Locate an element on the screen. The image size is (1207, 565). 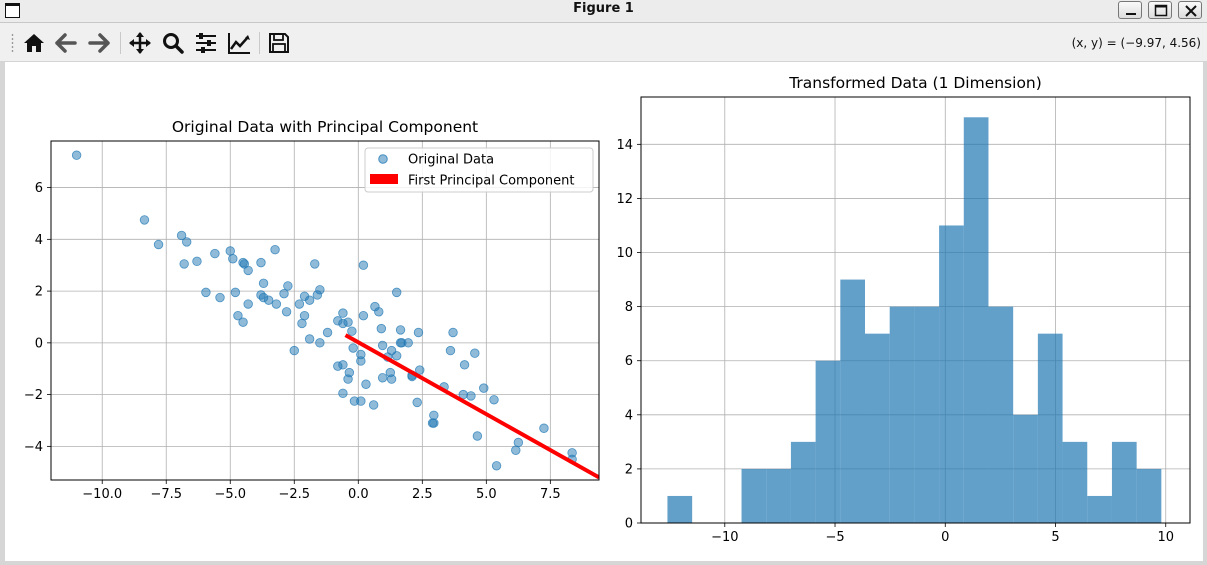
sliders-icon is located at coordinates (206, 43).